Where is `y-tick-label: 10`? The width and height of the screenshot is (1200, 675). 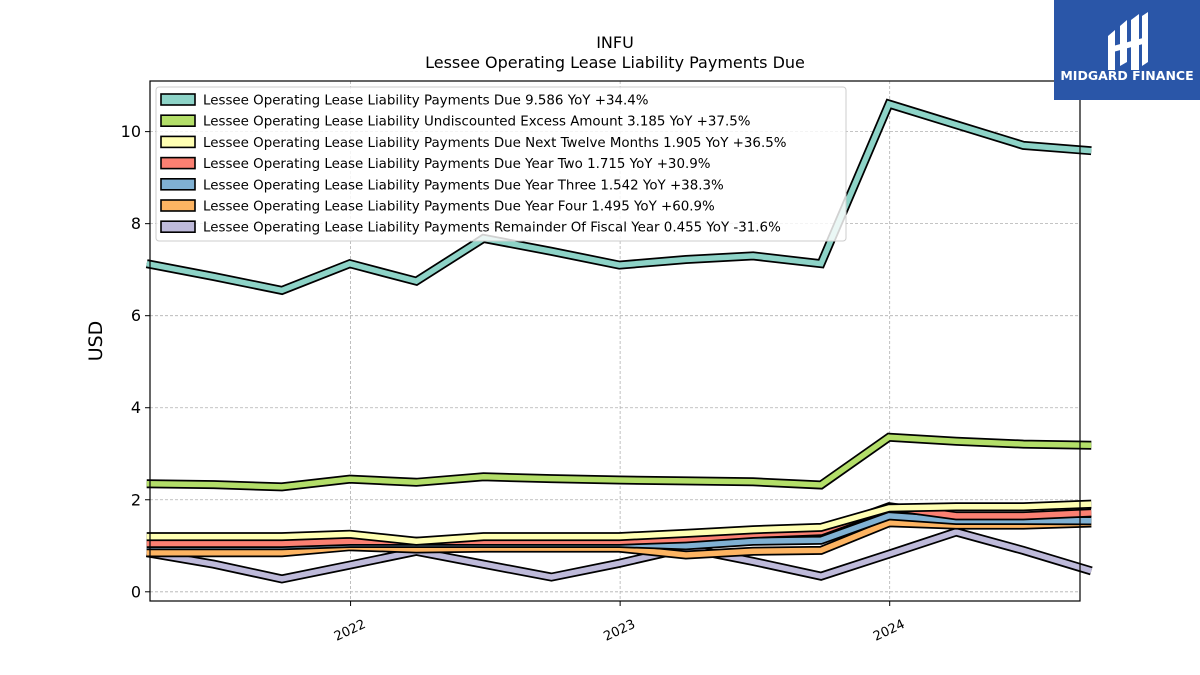 y-tick-label: 10 is located at coordinates (131, 131).